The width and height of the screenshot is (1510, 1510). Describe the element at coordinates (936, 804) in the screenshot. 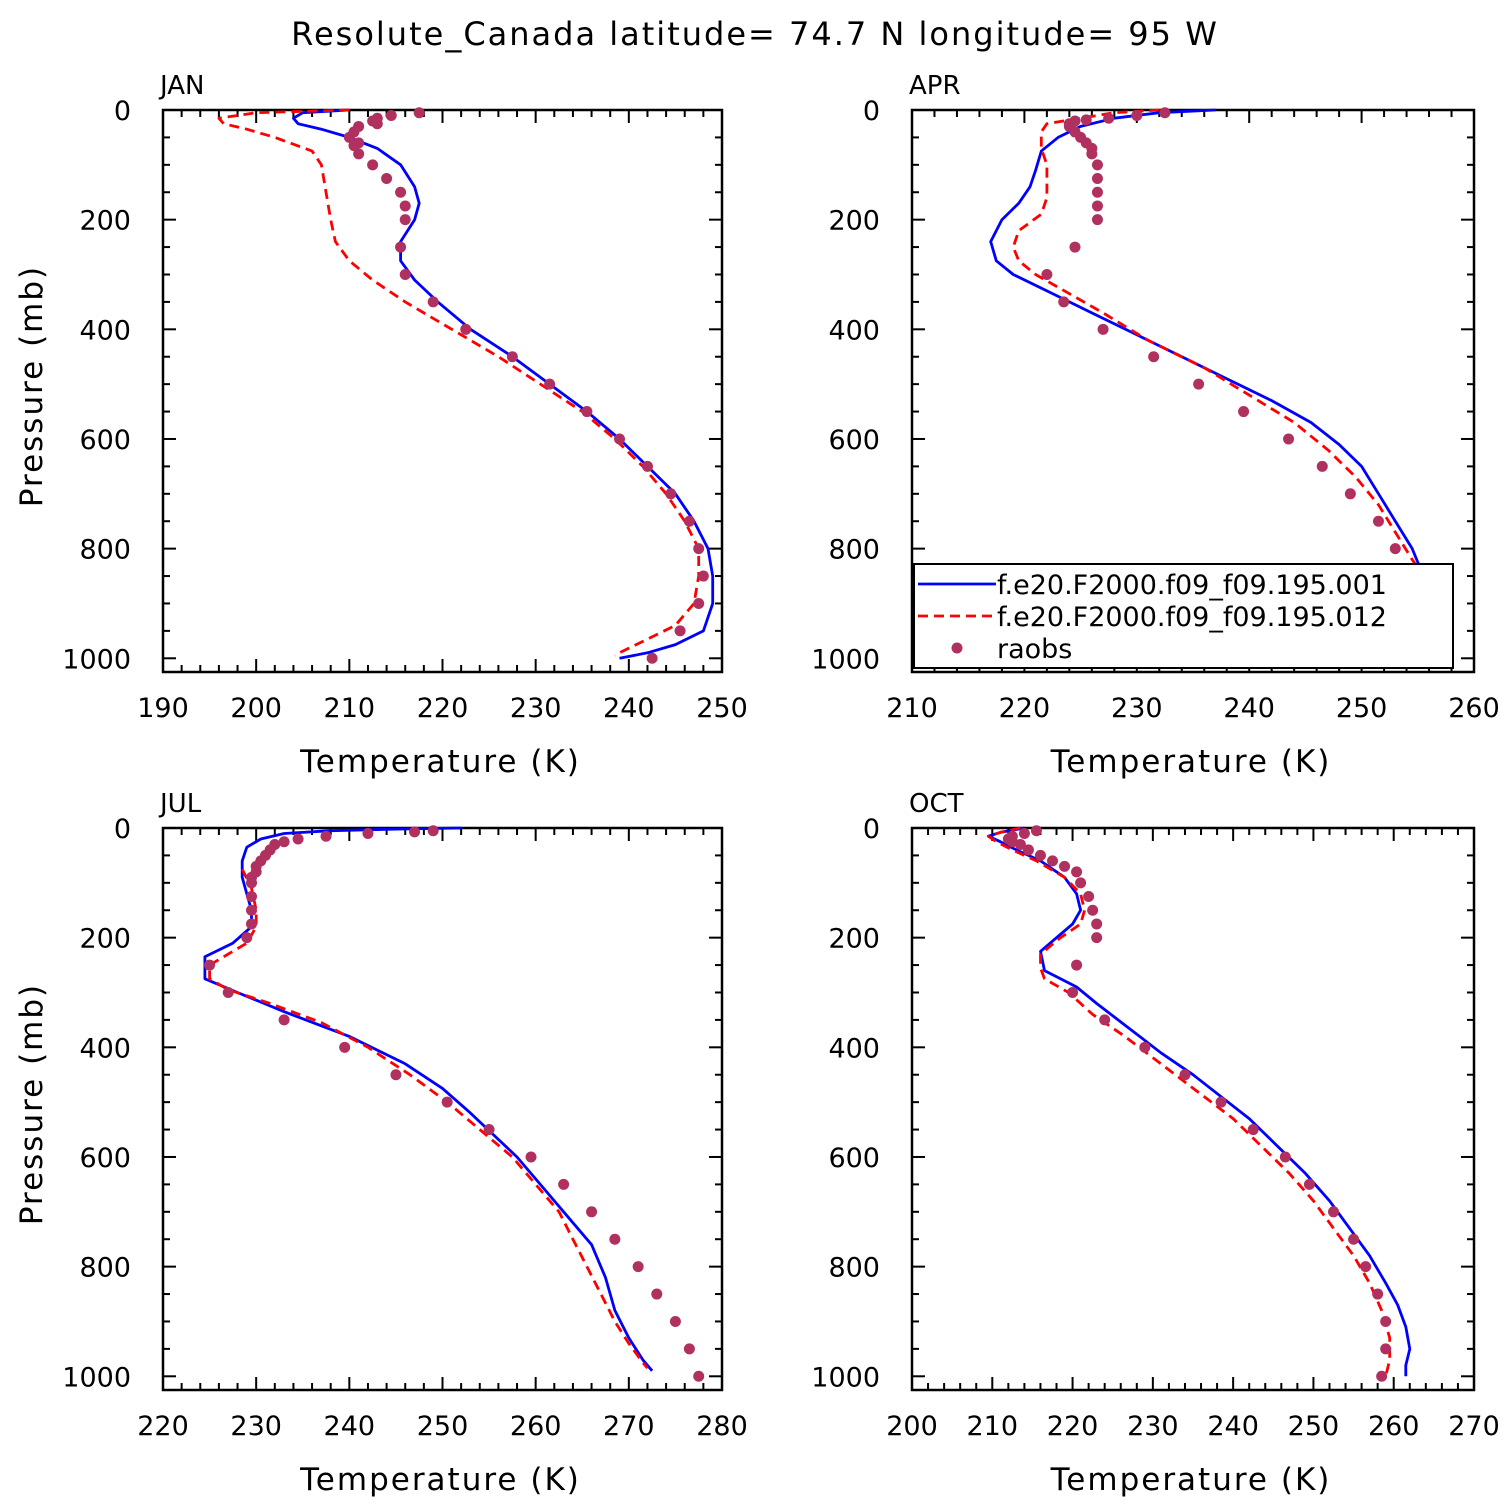

I see `panel-label: OCT` at that location.